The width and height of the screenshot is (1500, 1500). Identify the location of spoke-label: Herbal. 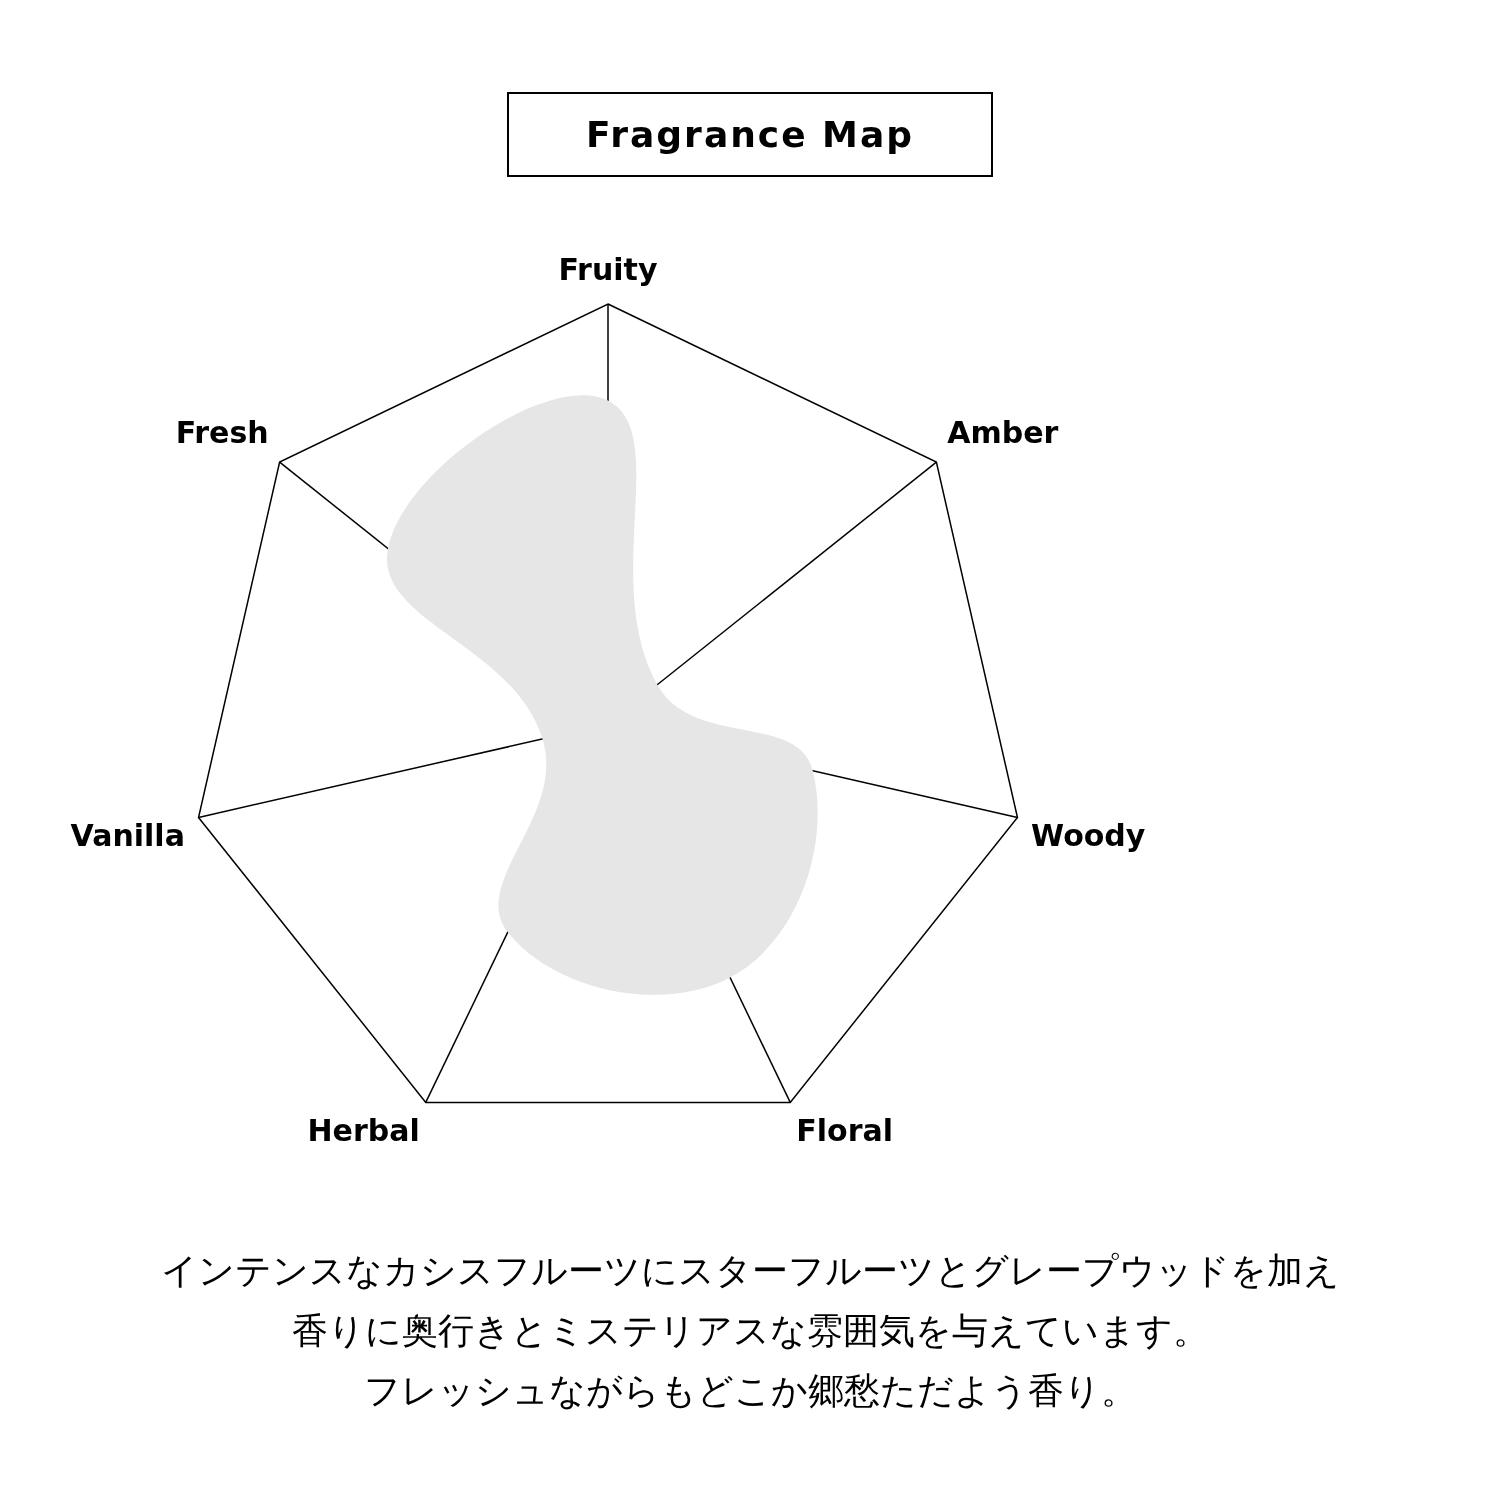
(363, 1130).